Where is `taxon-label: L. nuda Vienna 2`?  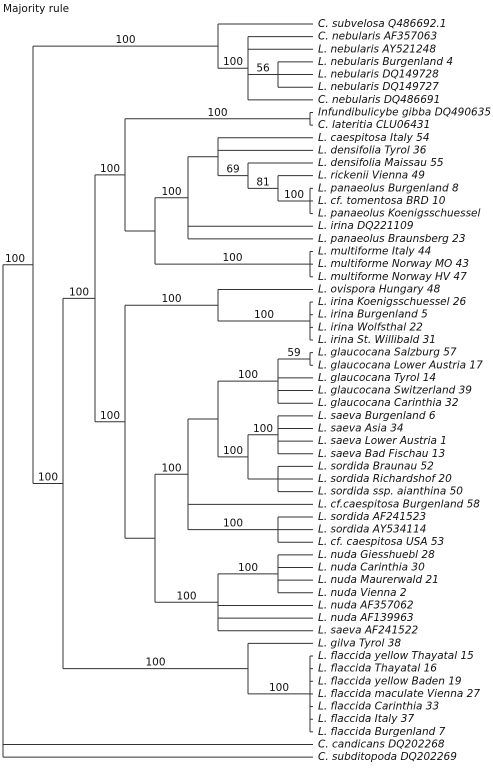
taxon-label: L. nuda Vienna 2 is located at coordinates (362, 593).